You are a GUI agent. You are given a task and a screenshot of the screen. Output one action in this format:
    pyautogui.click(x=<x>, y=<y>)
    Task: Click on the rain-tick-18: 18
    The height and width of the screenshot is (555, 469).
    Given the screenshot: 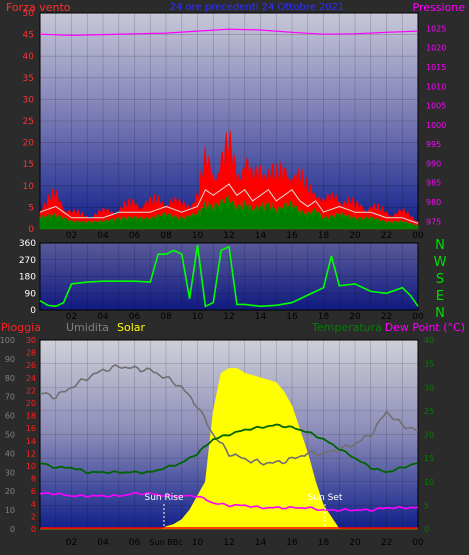 What is the action you would take?
    pyautogui.click(x=31, y=416)
    